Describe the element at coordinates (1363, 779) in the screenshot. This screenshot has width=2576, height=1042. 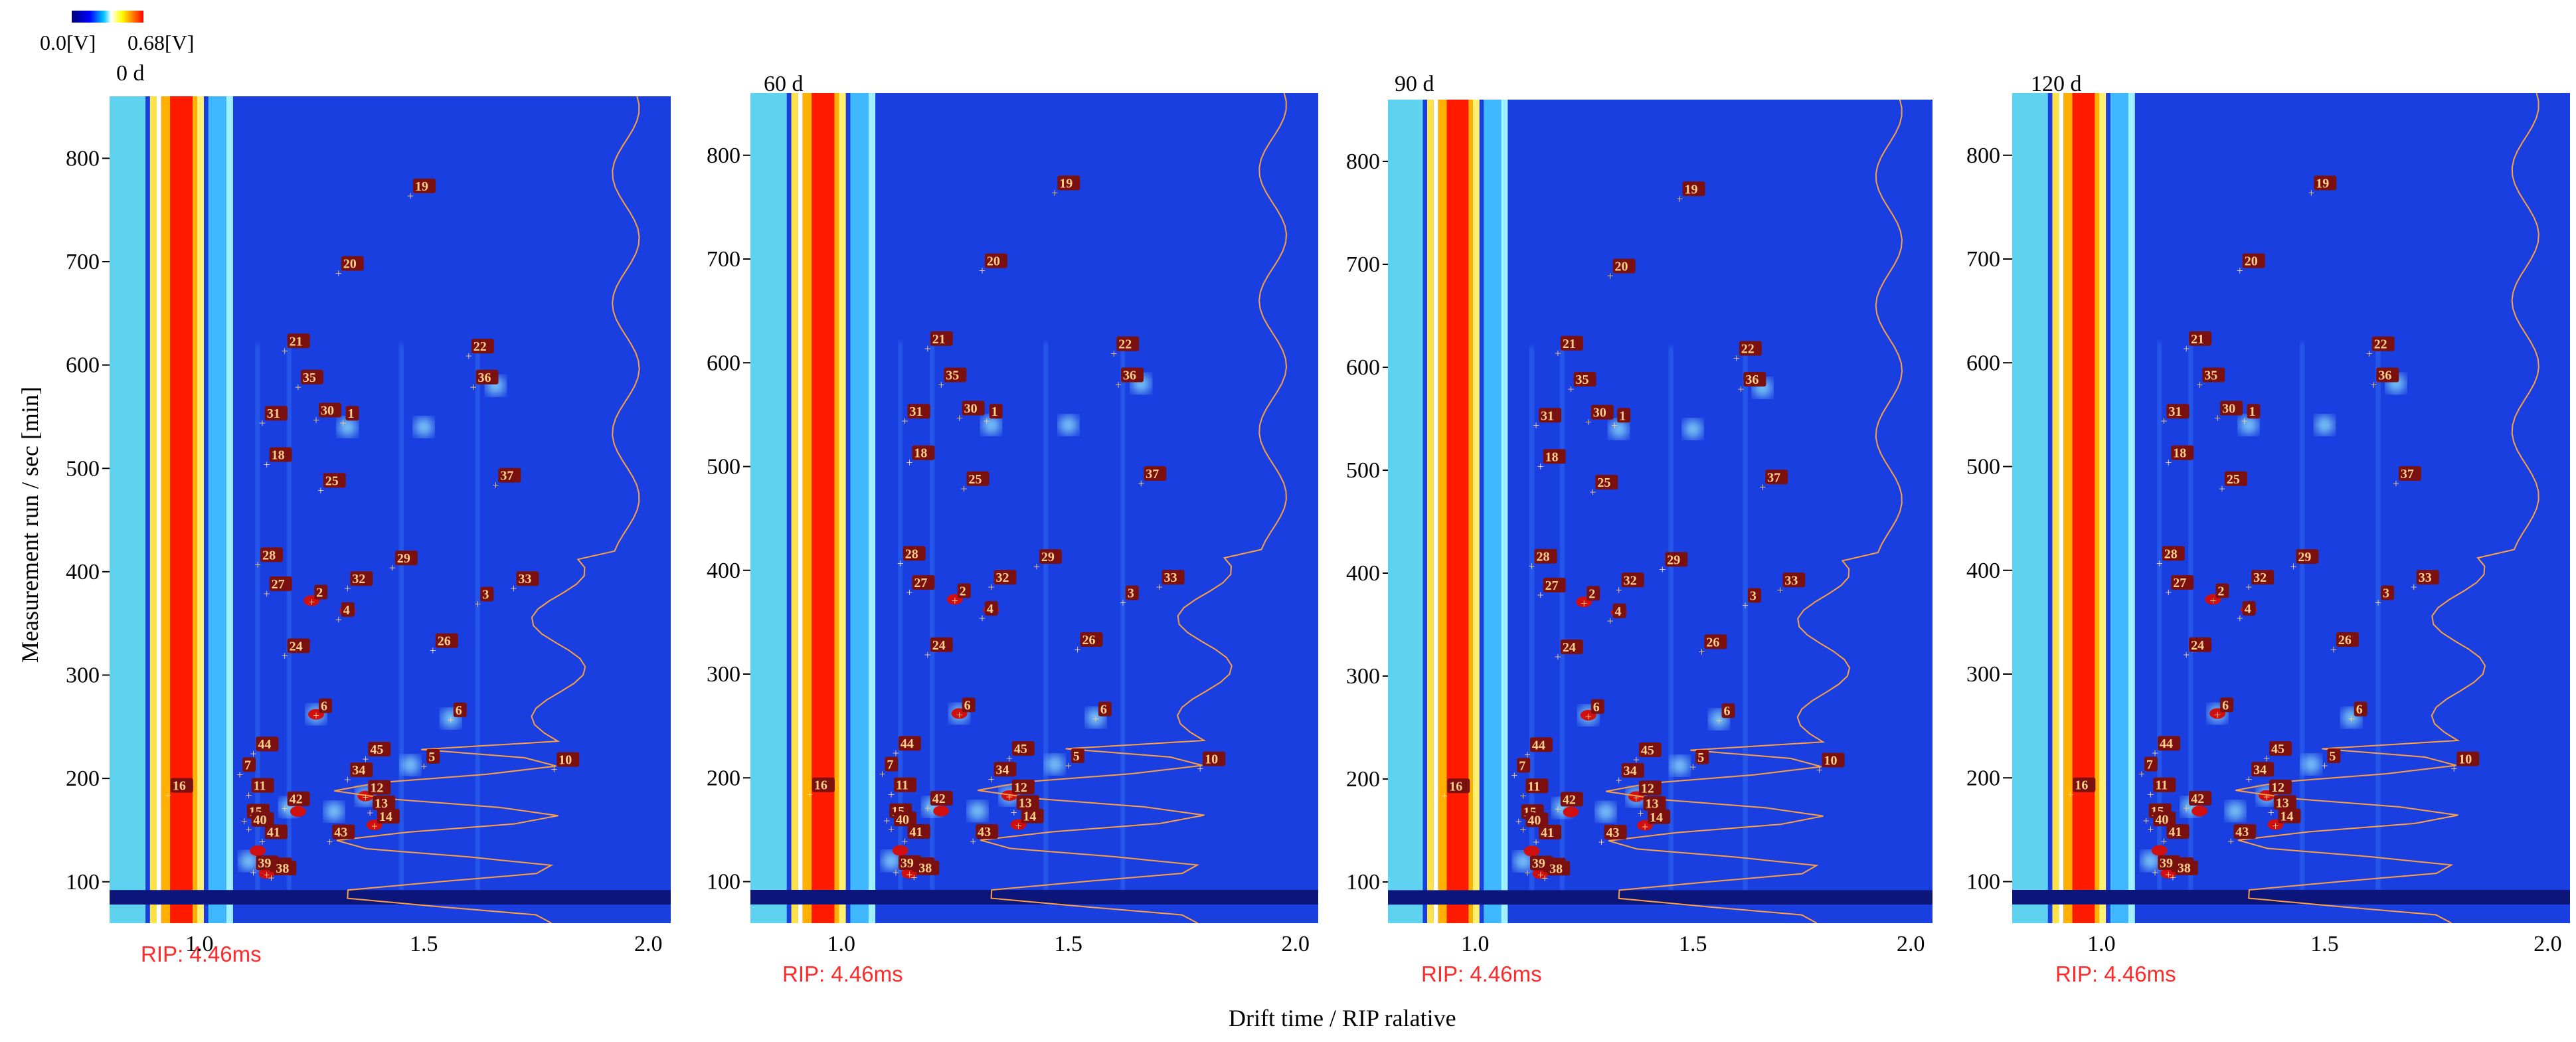
I see `y-tick-label: 200` at that location.